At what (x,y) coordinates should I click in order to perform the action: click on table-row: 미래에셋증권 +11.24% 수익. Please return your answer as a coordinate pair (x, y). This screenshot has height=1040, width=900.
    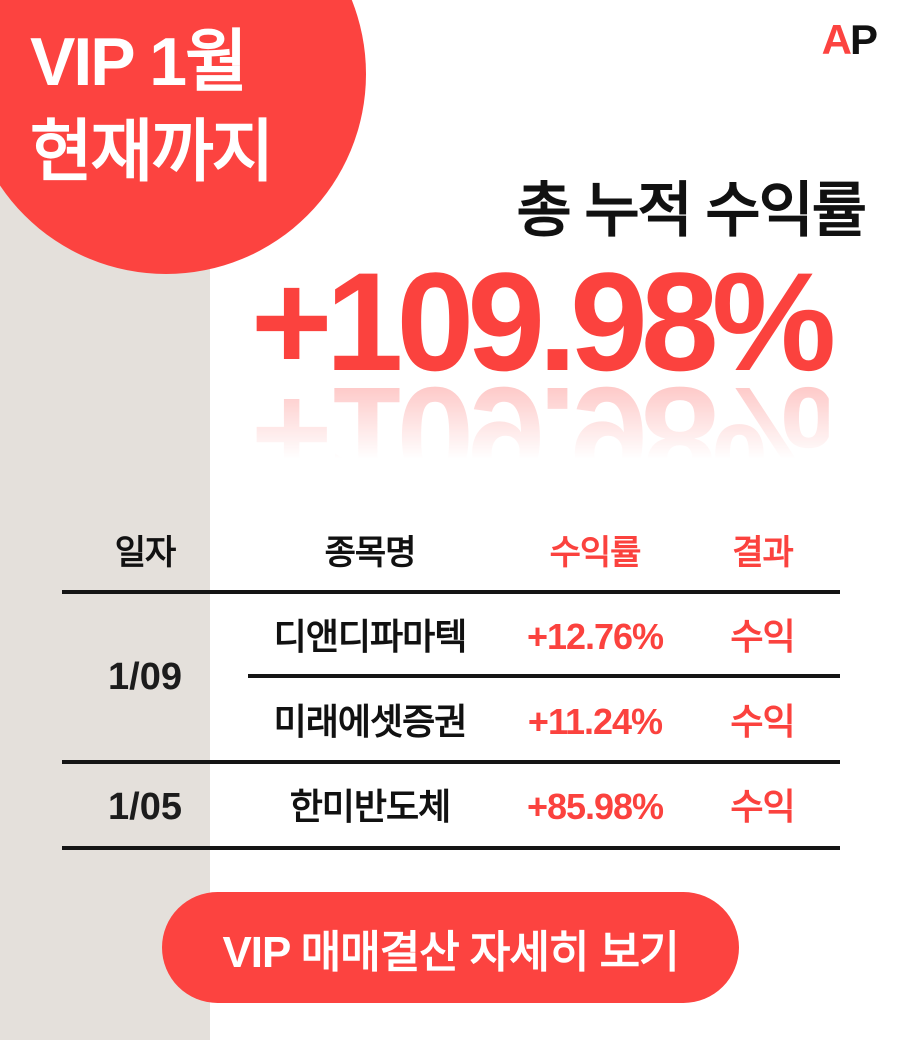
    Looking at the image, I should click on (447, 722).